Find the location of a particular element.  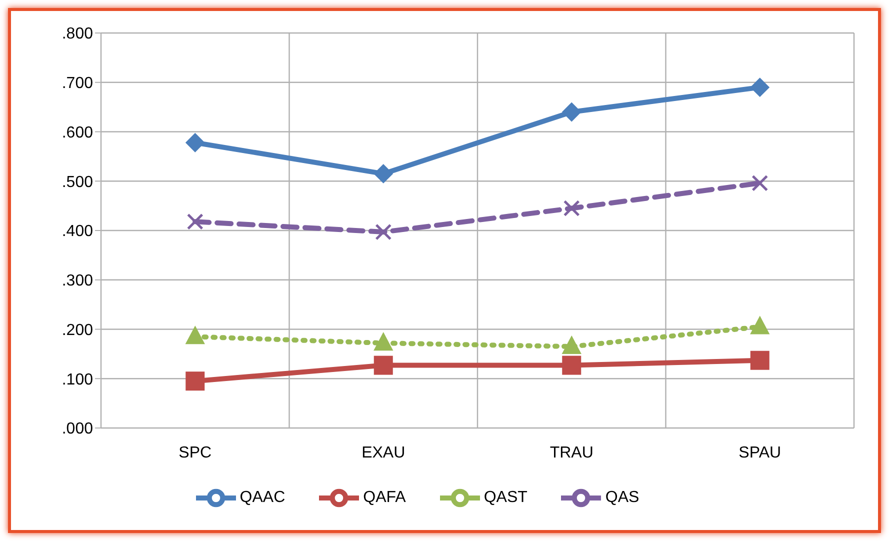

y-tick-label: .600 is located at coordinates (78, 133).